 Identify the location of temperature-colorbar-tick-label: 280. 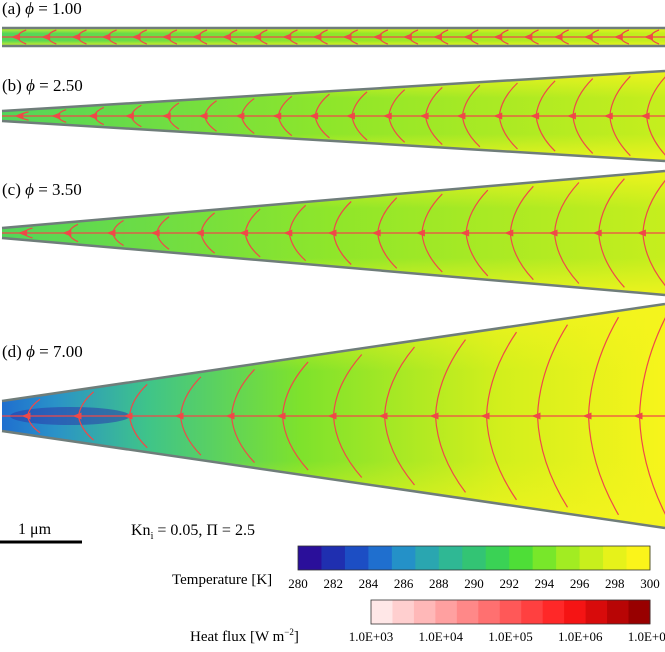
(298, 583).